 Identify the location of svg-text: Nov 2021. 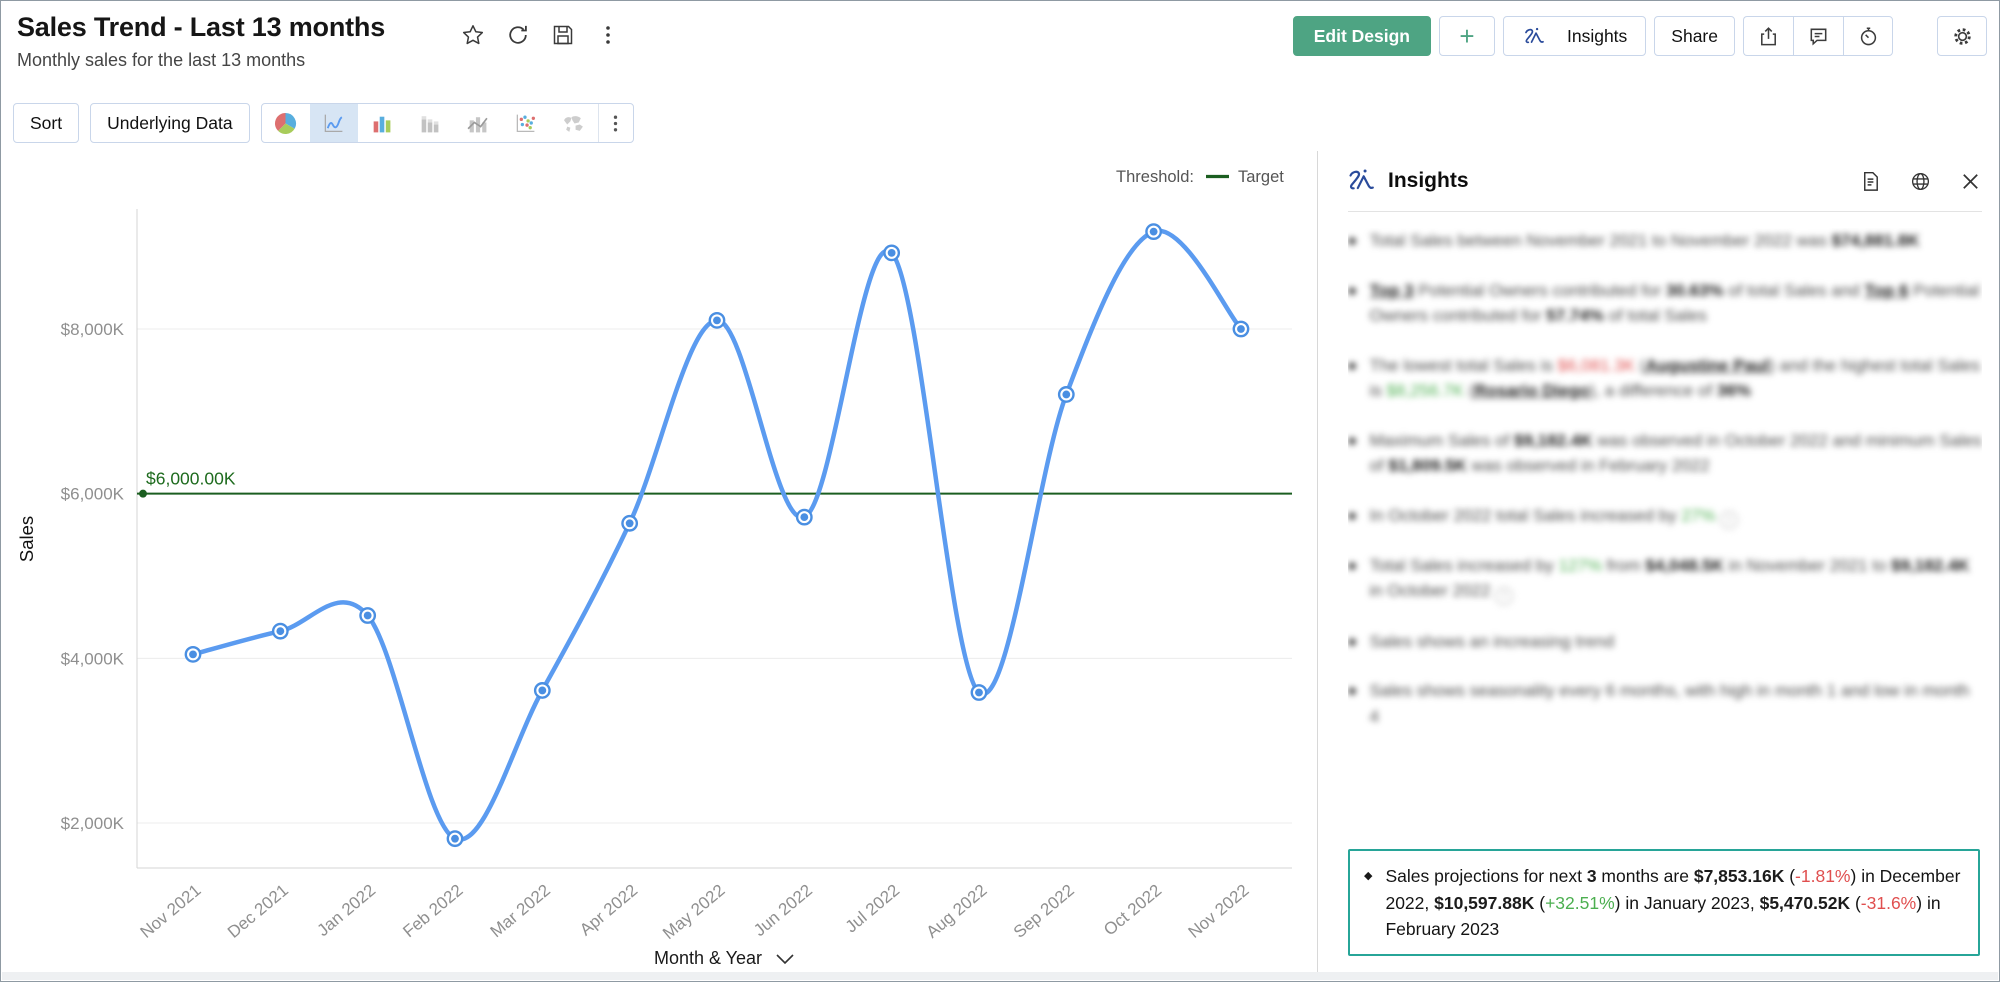
(171, 911).